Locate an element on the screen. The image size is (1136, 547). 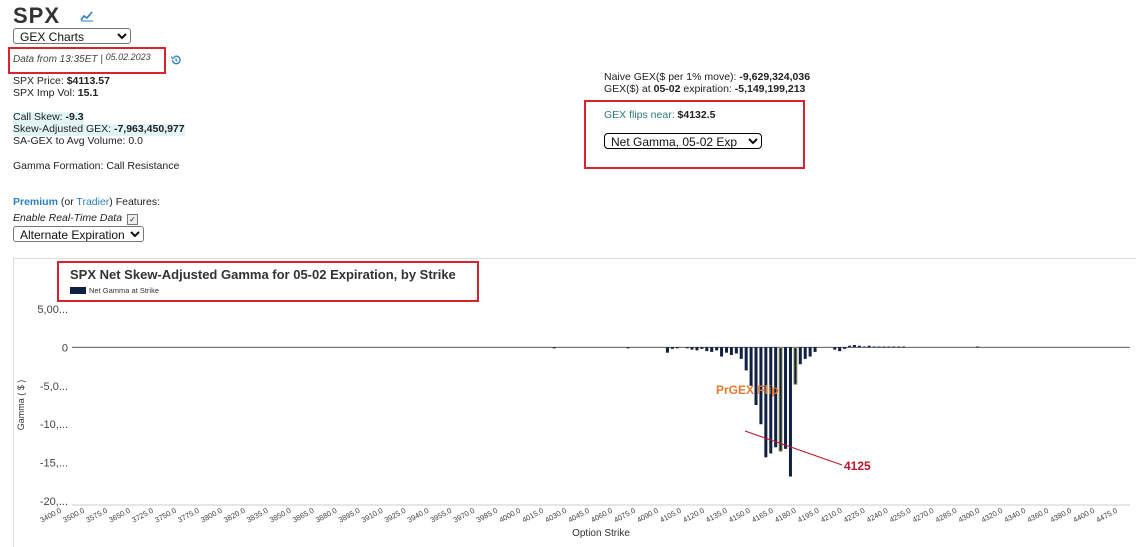
chart-legend: Net Gamma at Strike is located at coordinates (114, 290).